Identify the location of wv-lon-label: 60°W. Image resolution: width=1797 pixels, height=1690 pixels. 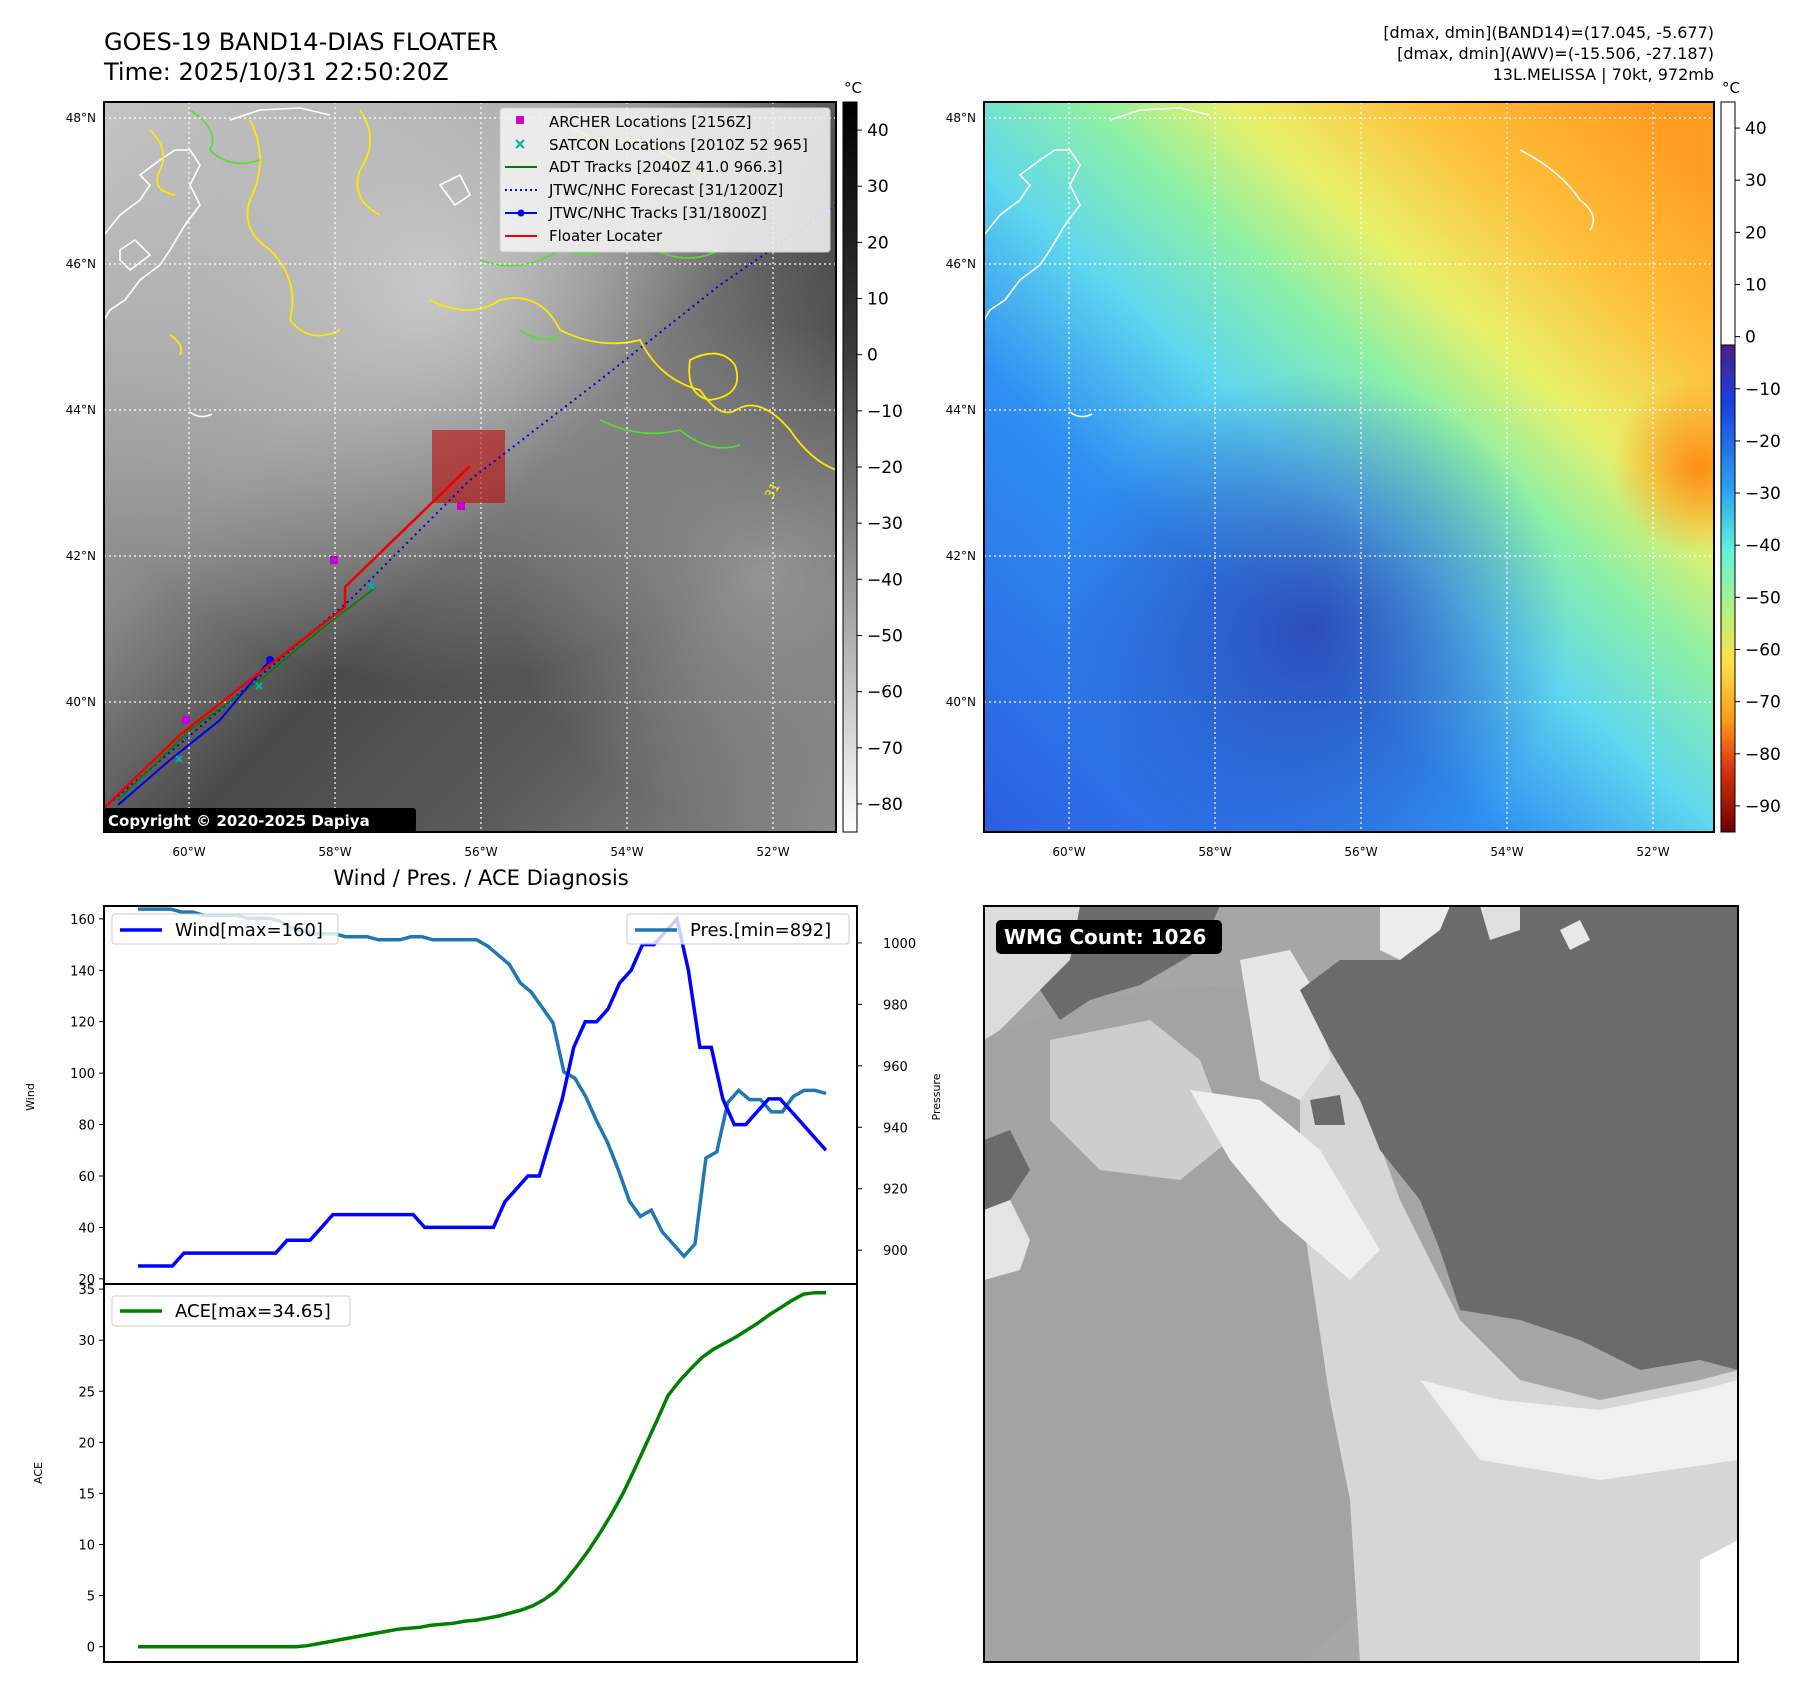
(1068, 852).